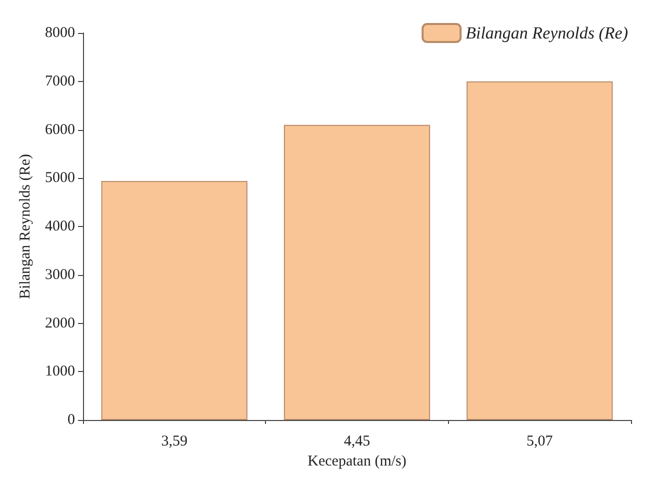  What do you see at coordinates (60, 323) in the screenshot?
I see `y-tick-label: 2000` at bounding box center [60, 323].